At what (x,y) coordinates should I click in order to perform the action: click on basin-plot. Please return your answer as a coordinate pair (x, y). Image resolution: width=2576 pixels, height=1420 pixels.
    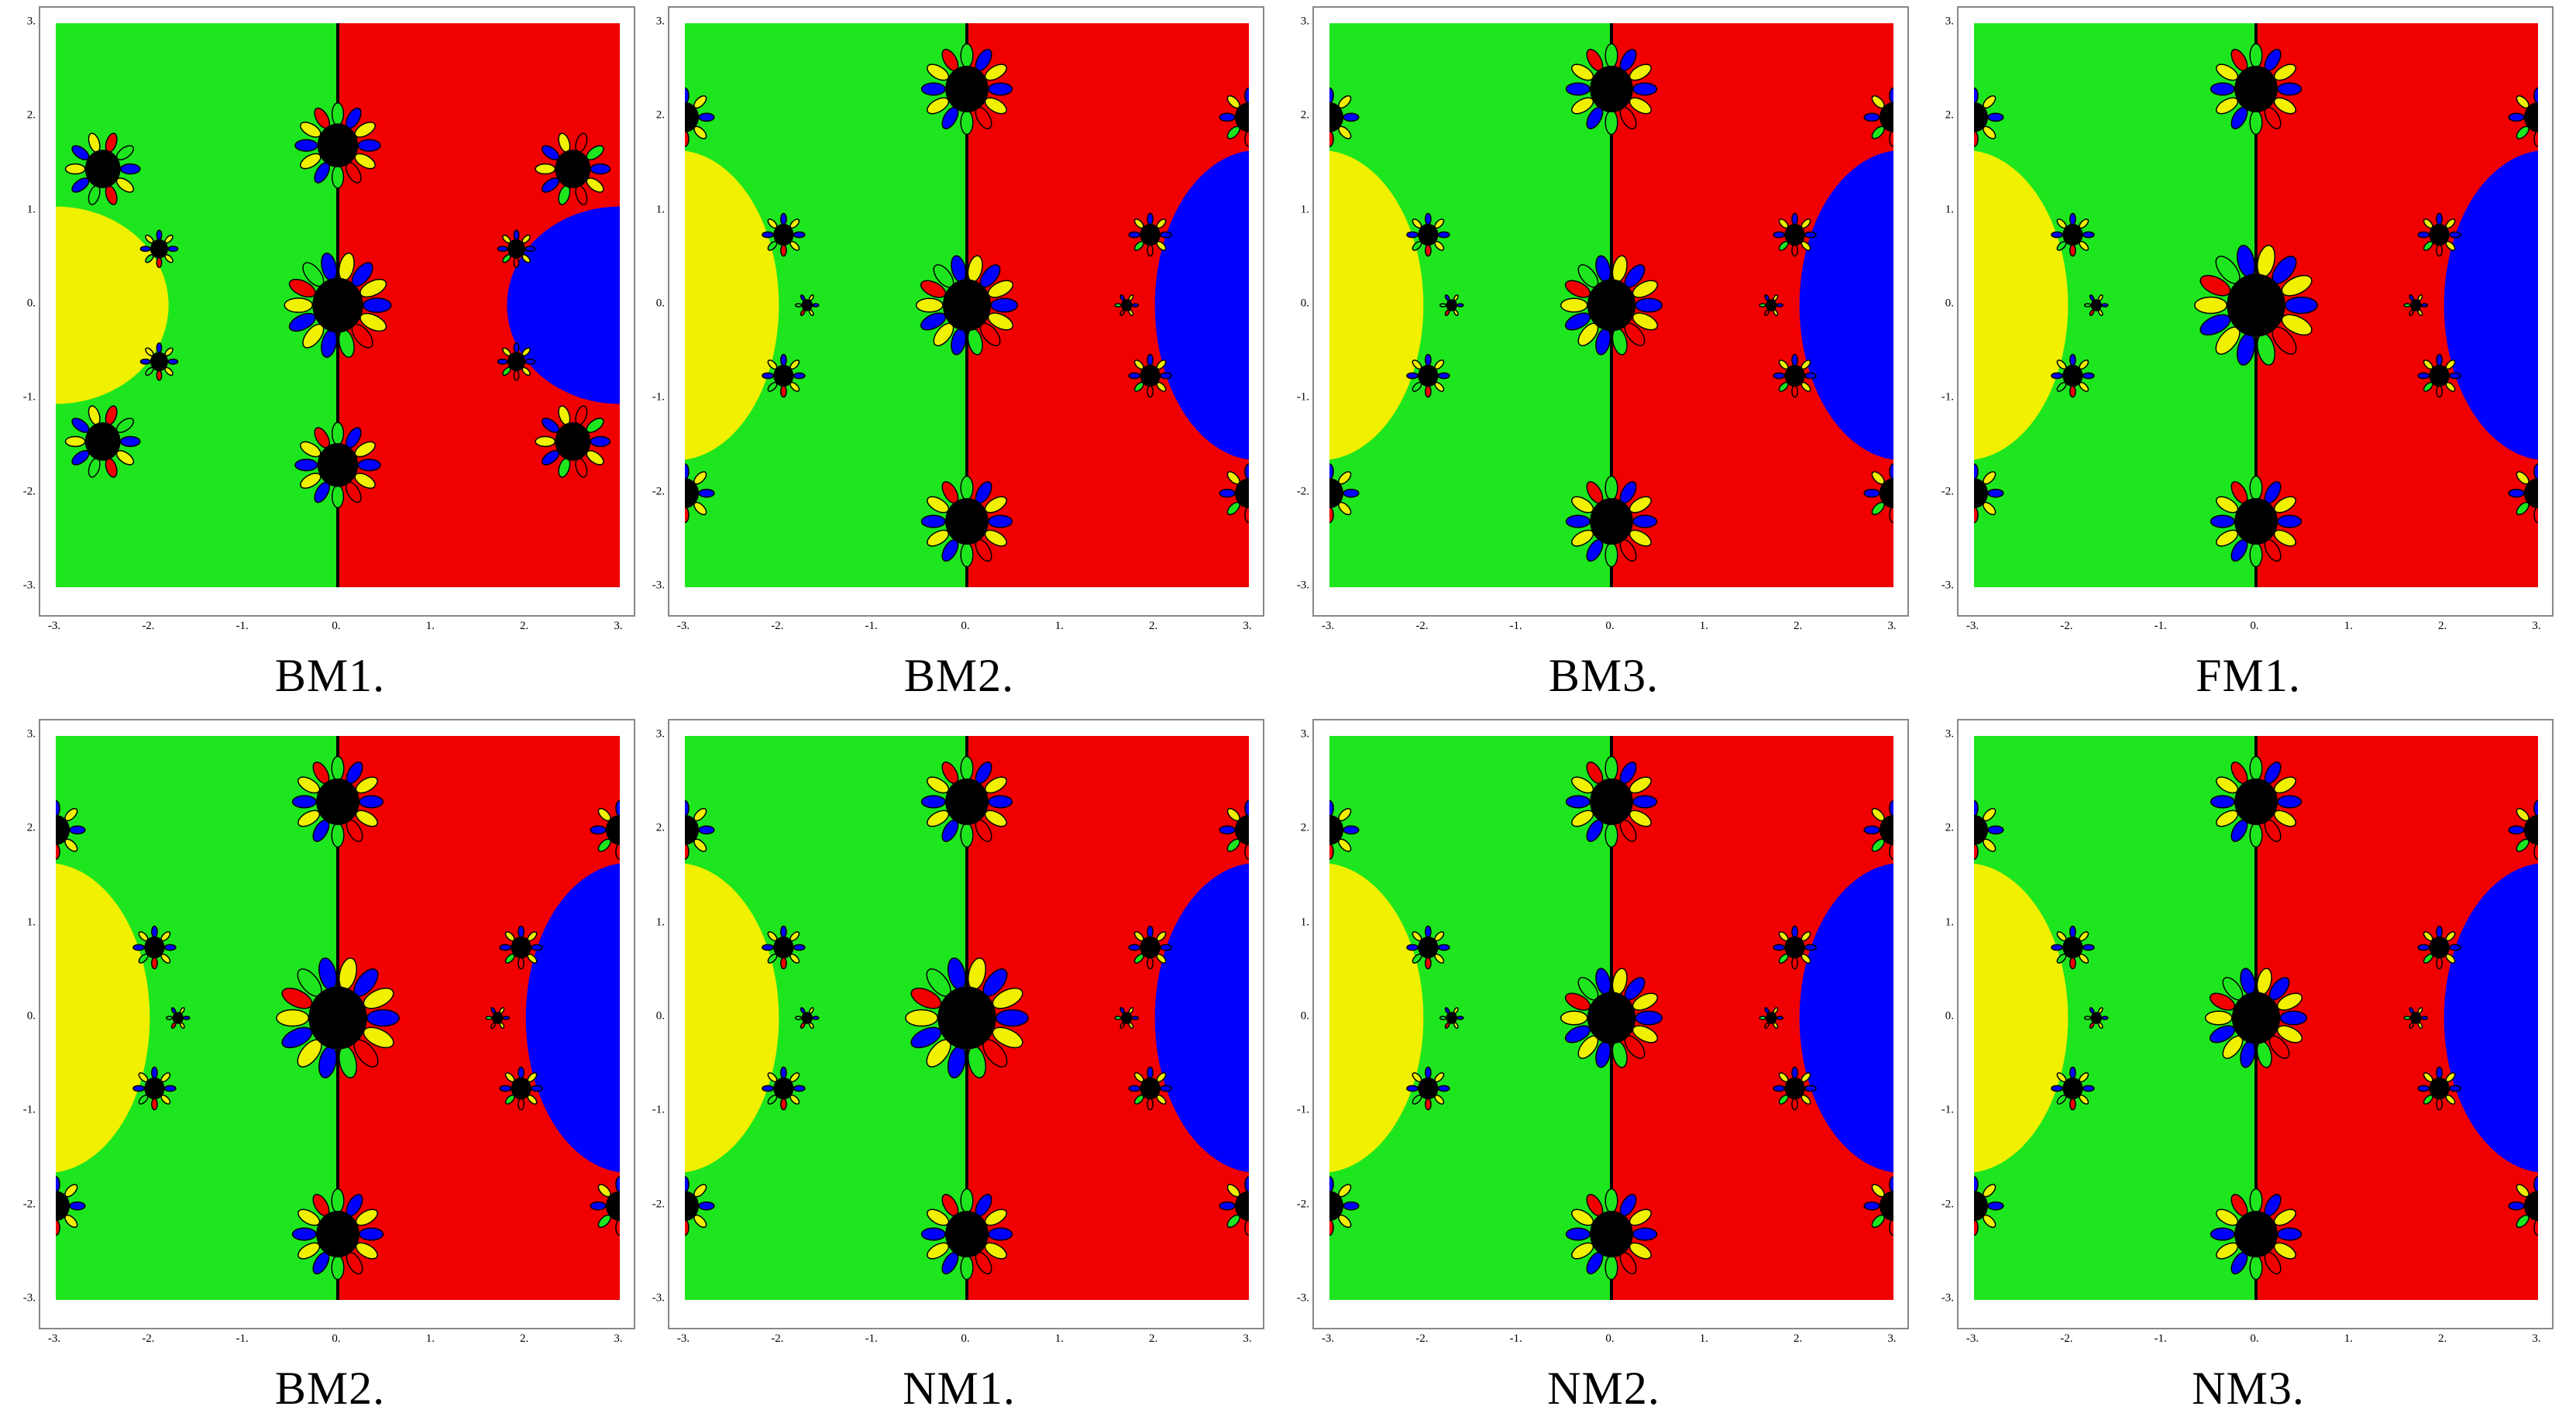
    Looking at the image, I should click on (967, 1018).